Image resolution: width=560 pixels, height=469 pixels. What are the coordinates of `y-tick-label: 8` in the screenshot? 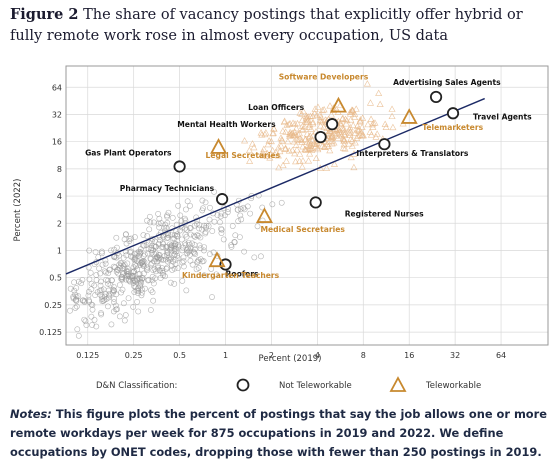 It's located at (59, 169).